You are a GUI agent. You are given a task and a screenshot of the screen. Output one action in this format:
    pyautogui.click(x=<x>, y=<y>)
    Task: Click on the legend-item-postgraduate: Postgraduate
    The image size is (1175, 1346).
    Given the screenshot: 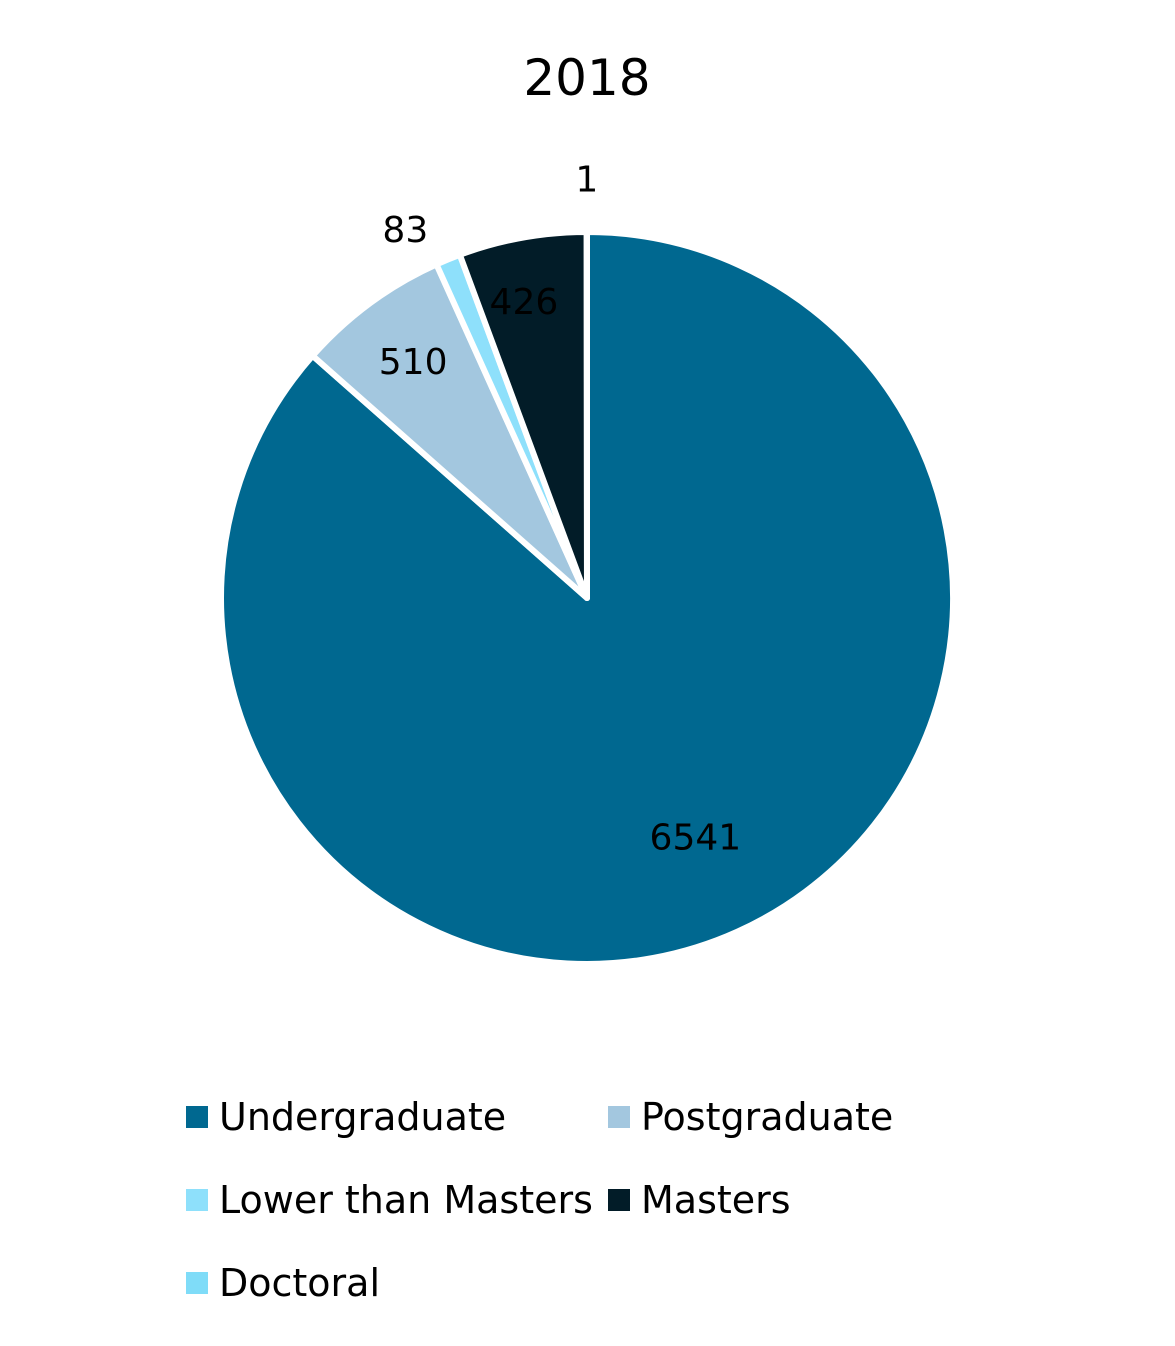 What is the action you would take?
    pyautogui.click(x=750, y=1117)
    